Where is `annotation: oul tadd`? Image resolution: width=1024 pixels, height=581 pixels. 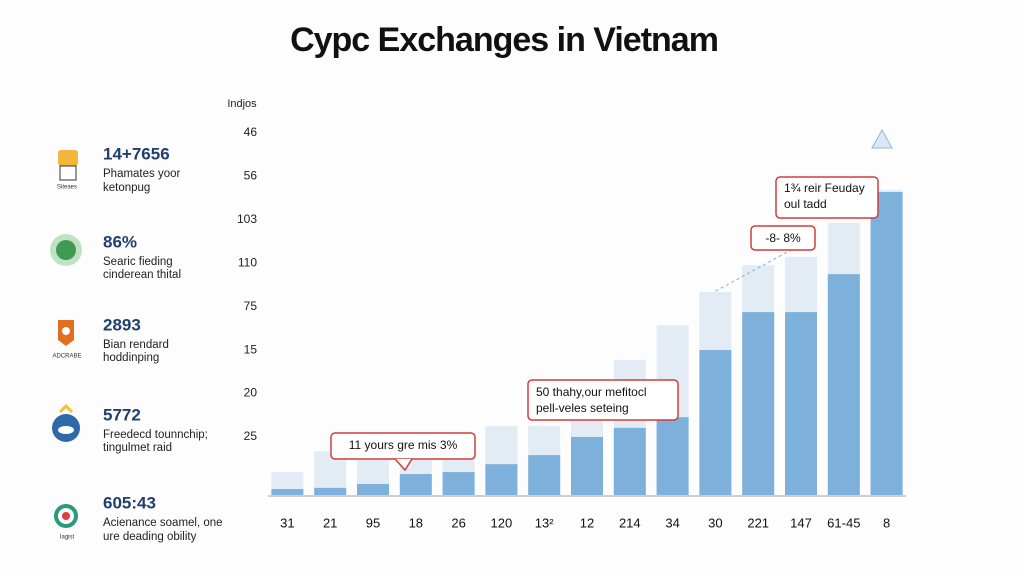 annotation: oul tadd is located at coordinates (805, 204).